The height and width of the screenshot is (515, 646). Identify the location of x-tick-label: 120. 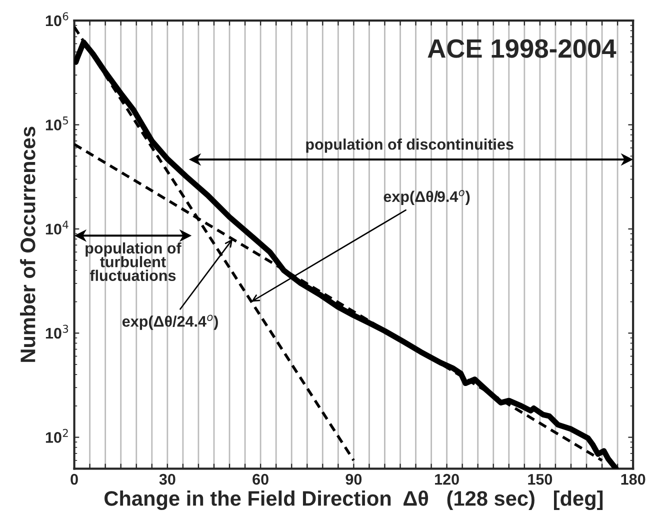
(447, 479).